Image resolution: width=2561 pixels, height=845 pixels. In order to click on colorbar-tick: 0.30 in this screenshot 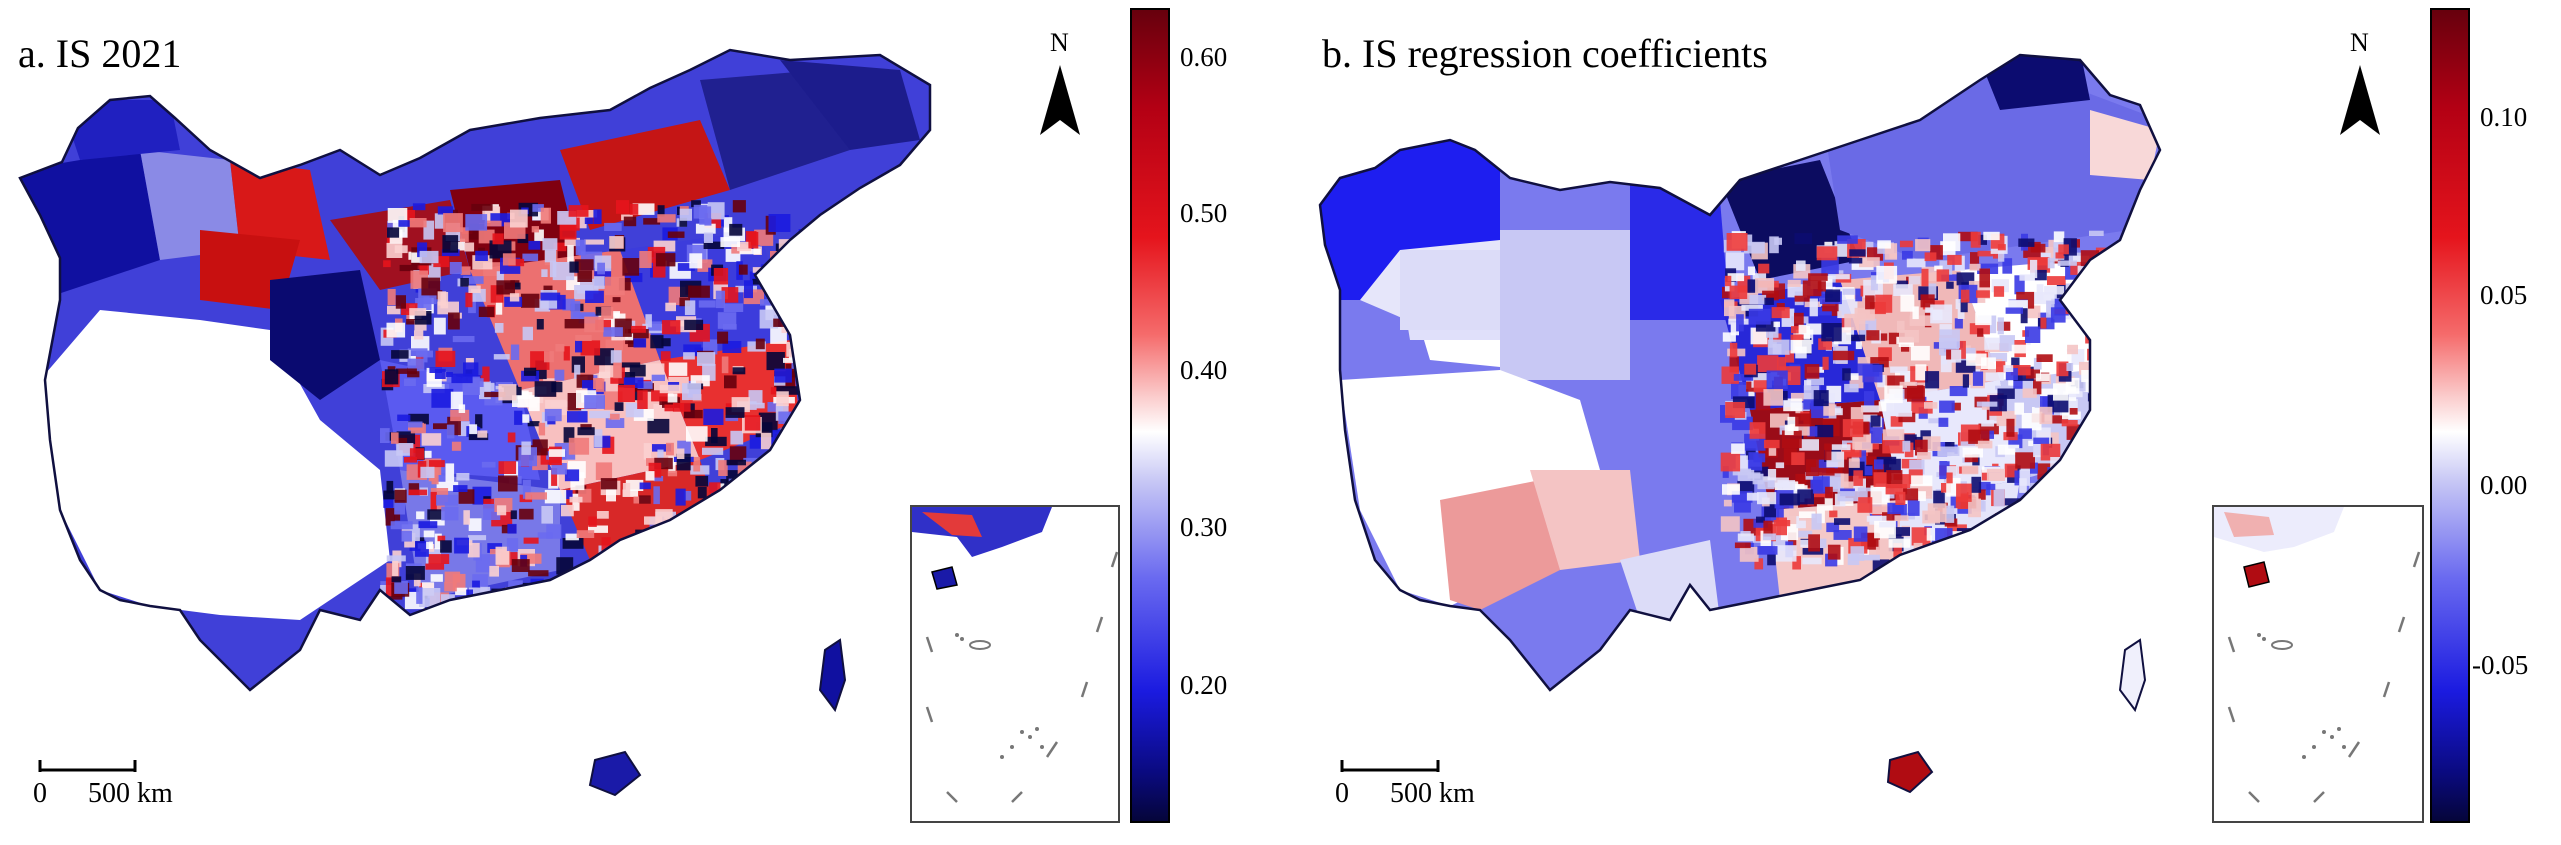, I will do `click(1204, 527)`.